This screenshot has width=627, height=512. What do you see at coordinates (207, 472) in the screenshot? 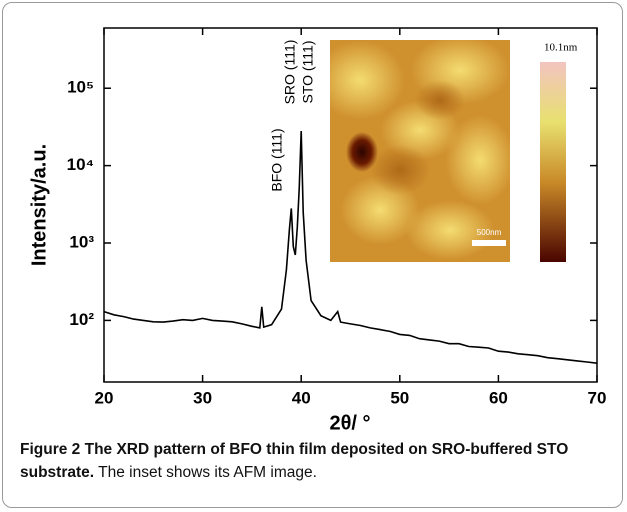
I see `caption-text: The inset shows its AFM image.` at bounding box center [207, 472].